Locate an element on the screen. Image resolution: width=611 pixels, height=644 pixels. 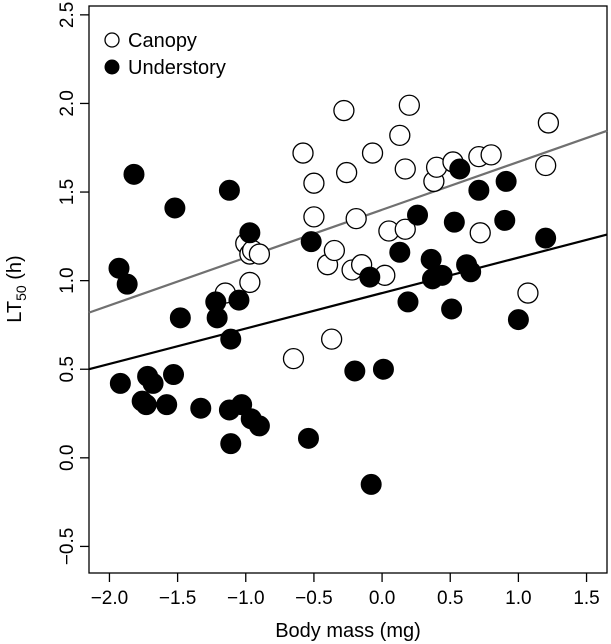
x-tick-label: 1.5 is located at coordinates (586, 598).